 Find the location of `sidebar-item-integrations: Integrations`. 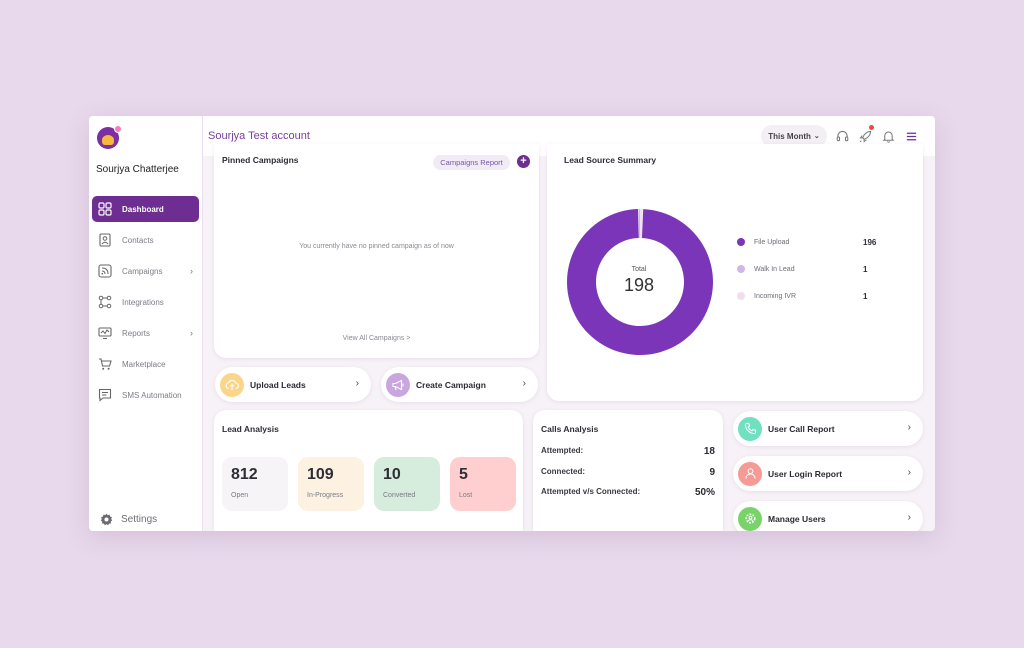

sidebar-item-integrations: Integrations is located at coordinates (145, 302).